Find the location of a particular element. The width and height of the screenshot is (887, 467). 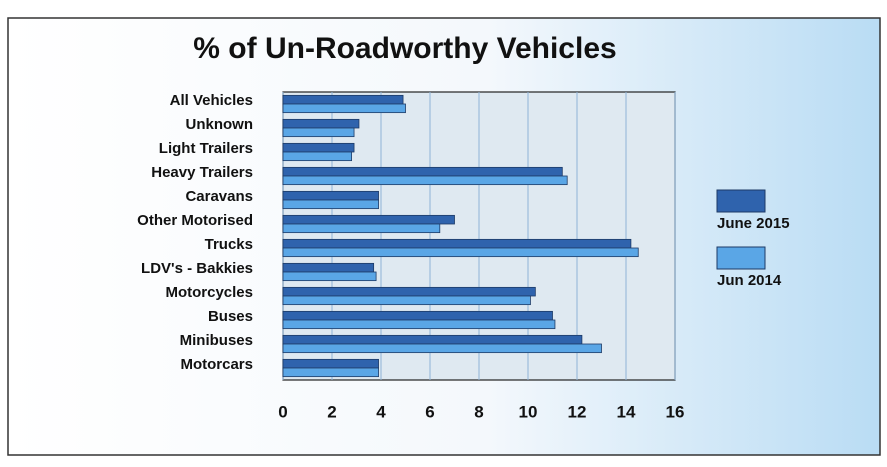

y-tick-label: Other Motorised is located at coordinates (195, 220).